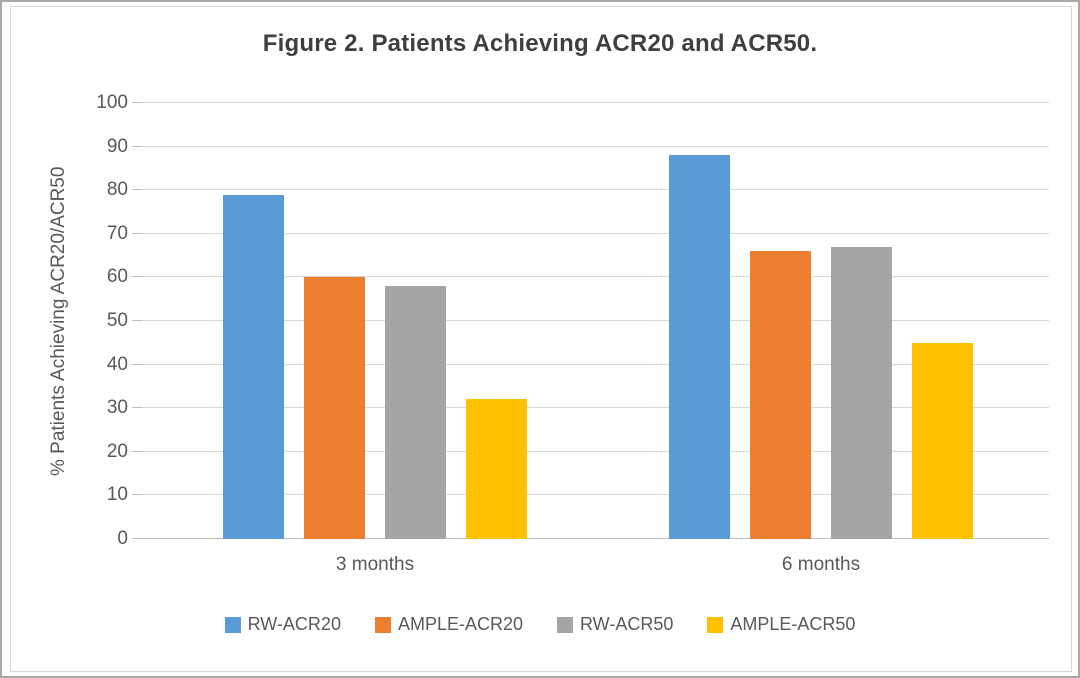 Image resolution: width=1080 pixels, height=678 pixels. What do you see at coordinates (117, 320) in the screenshot?
I see `y-tick-label-50: 50` at bounding box center [117, 320].